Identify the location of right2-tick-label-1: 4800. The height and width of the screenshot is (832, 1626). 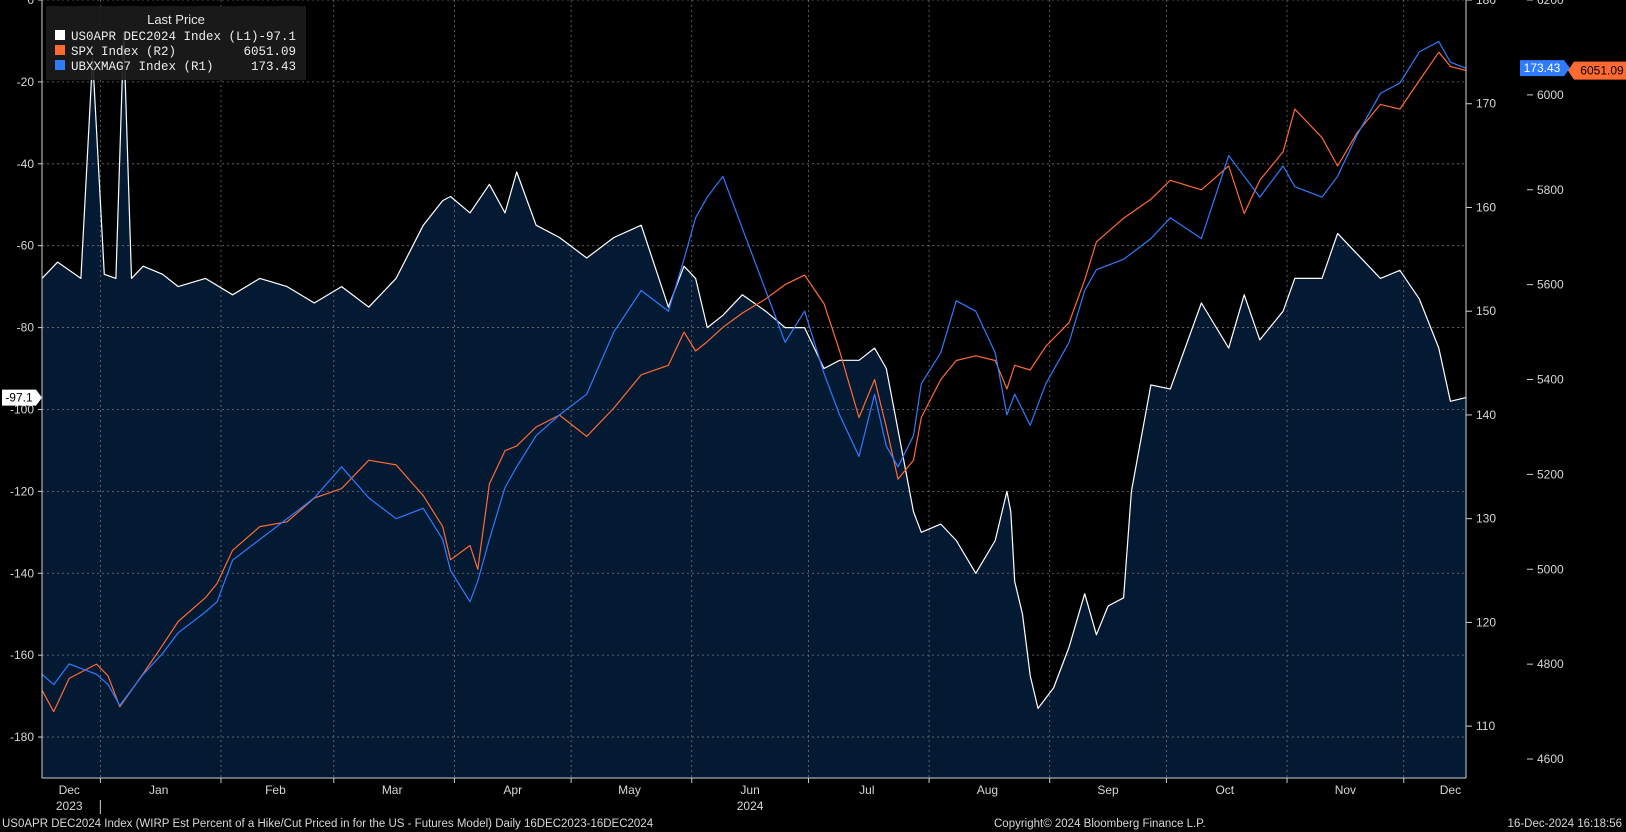
(1550, 664).